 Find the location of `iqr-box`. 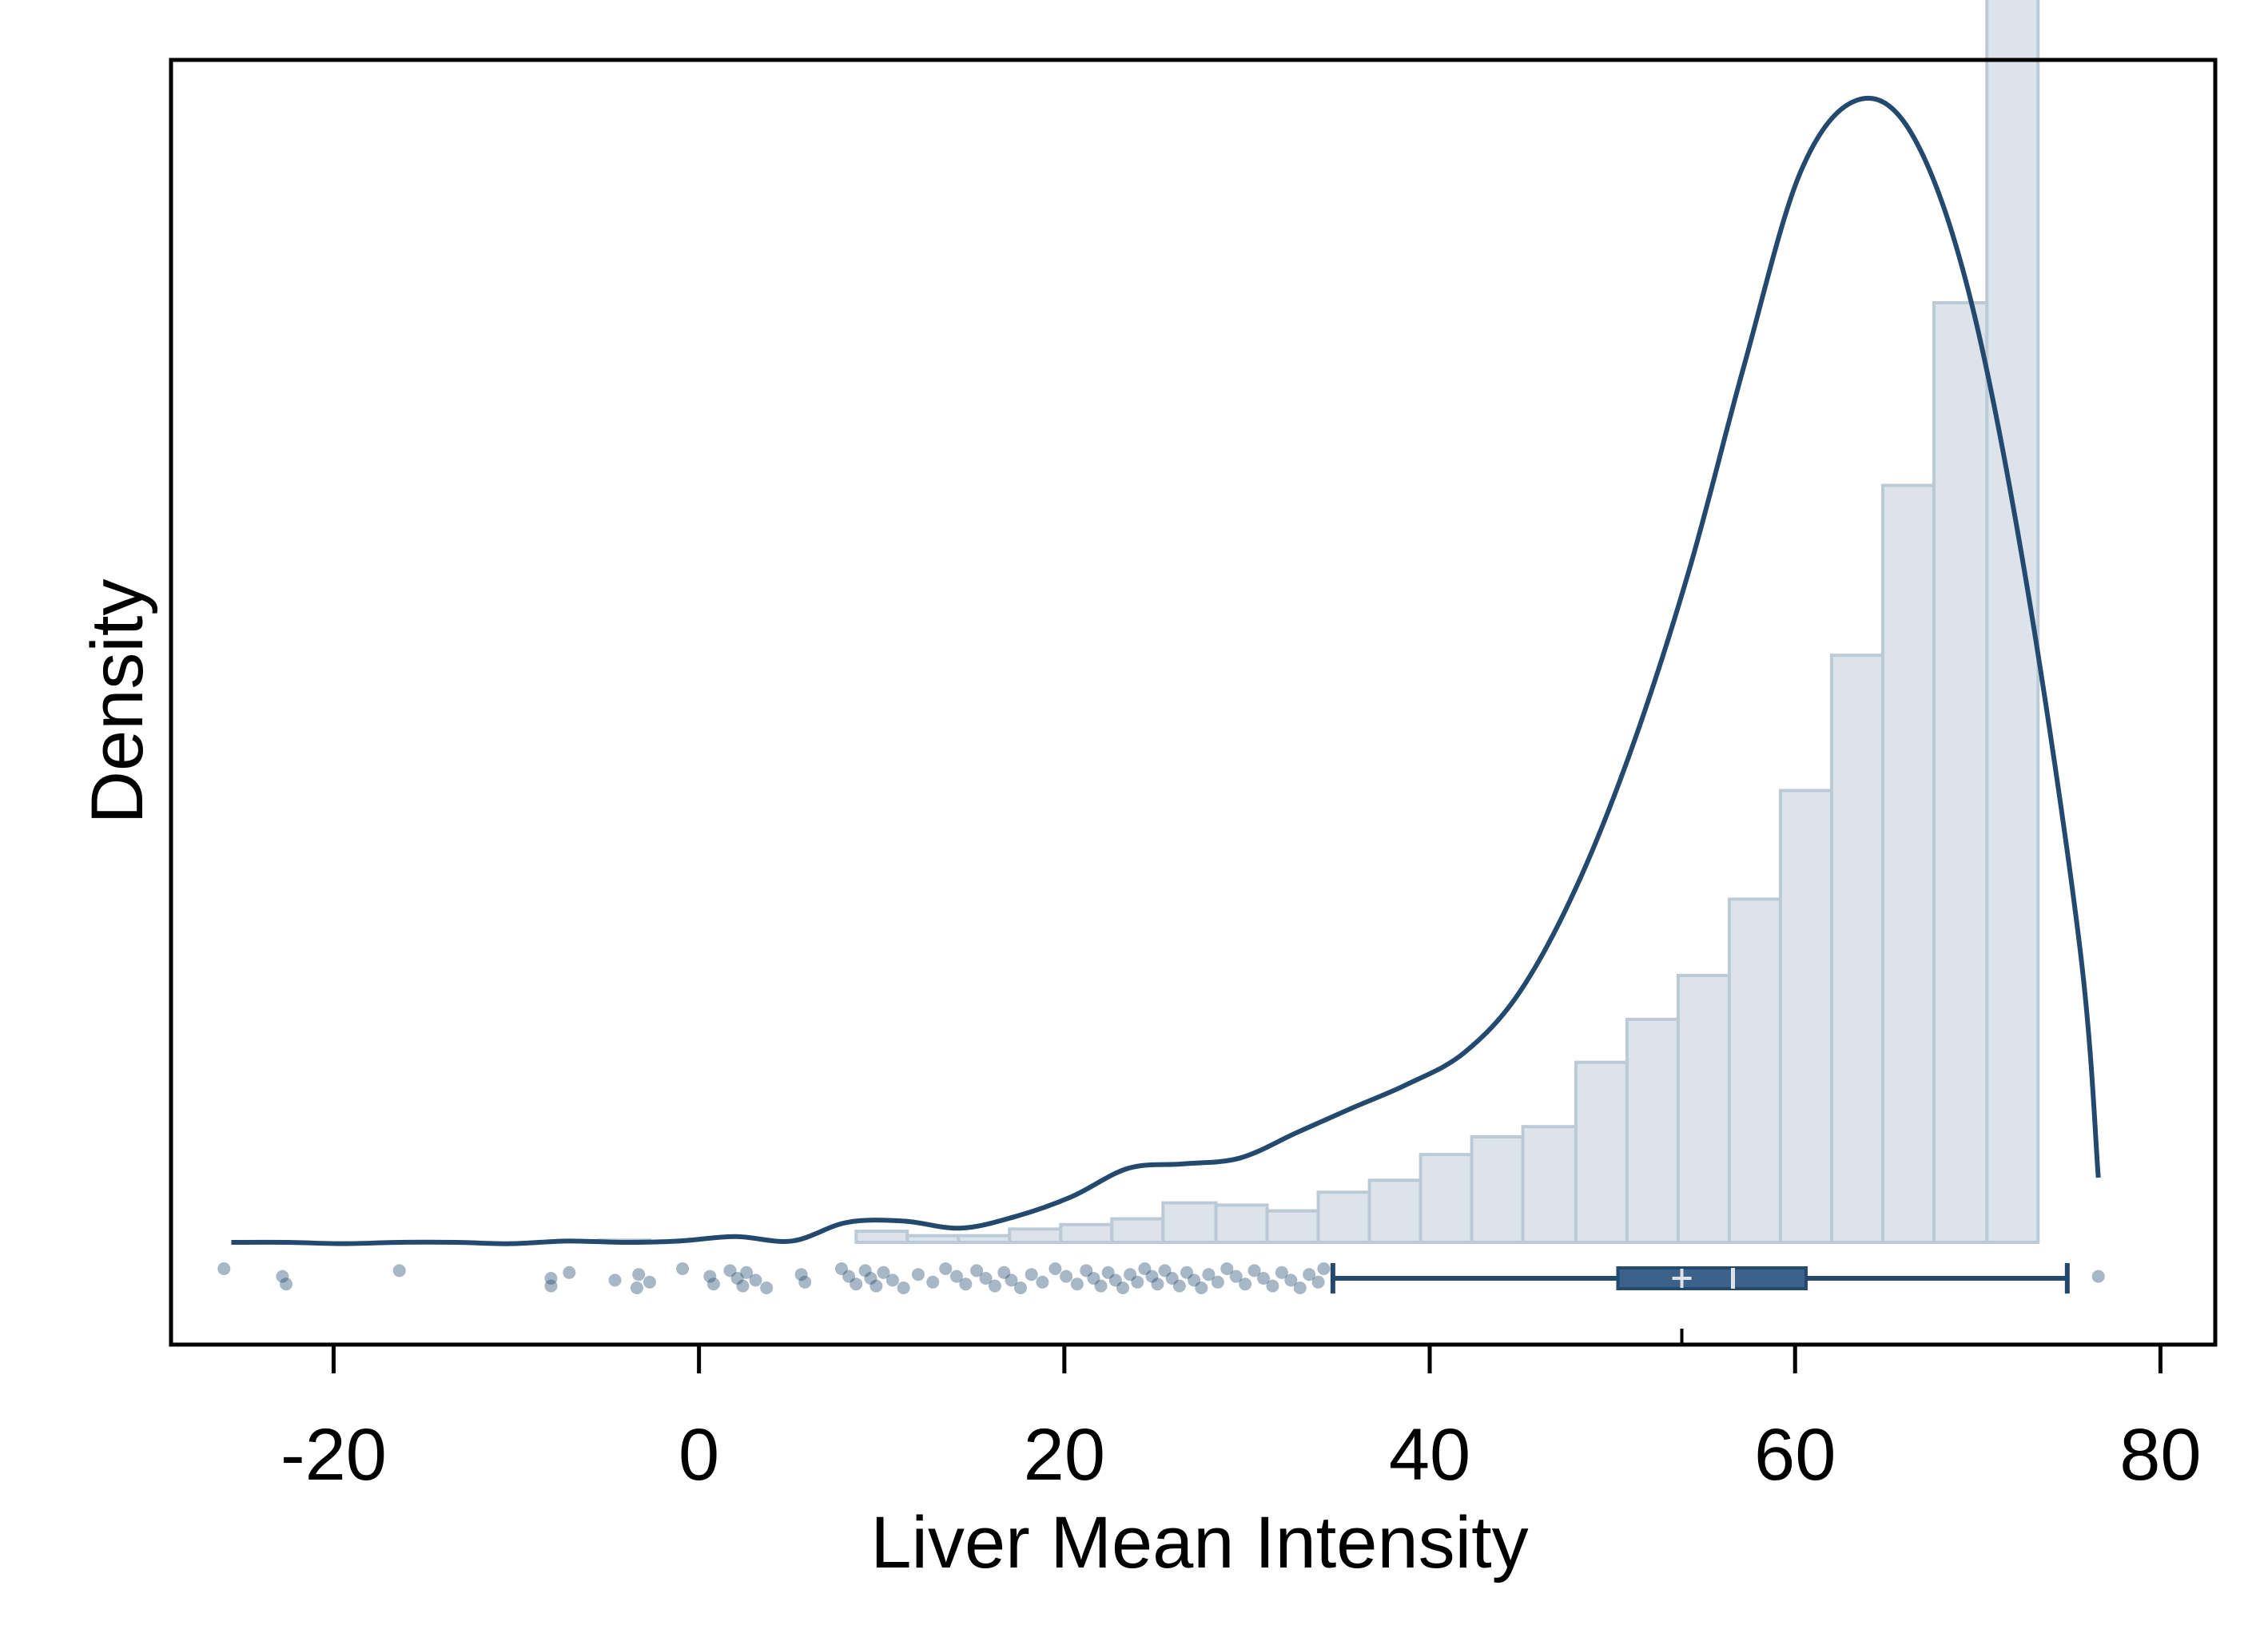

iqr-box is located at coordinates (1712, 1278).